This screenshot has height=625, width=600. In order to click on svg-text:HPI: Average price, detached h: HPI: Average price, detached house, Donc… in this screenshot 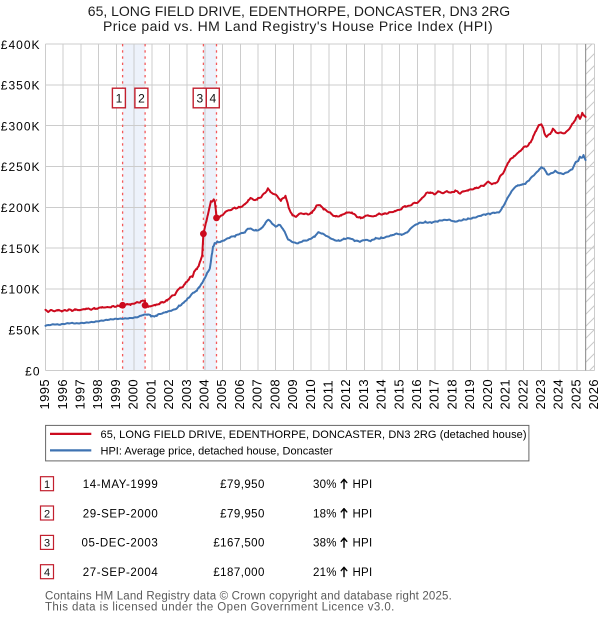, I will do `click(217, 451)`.